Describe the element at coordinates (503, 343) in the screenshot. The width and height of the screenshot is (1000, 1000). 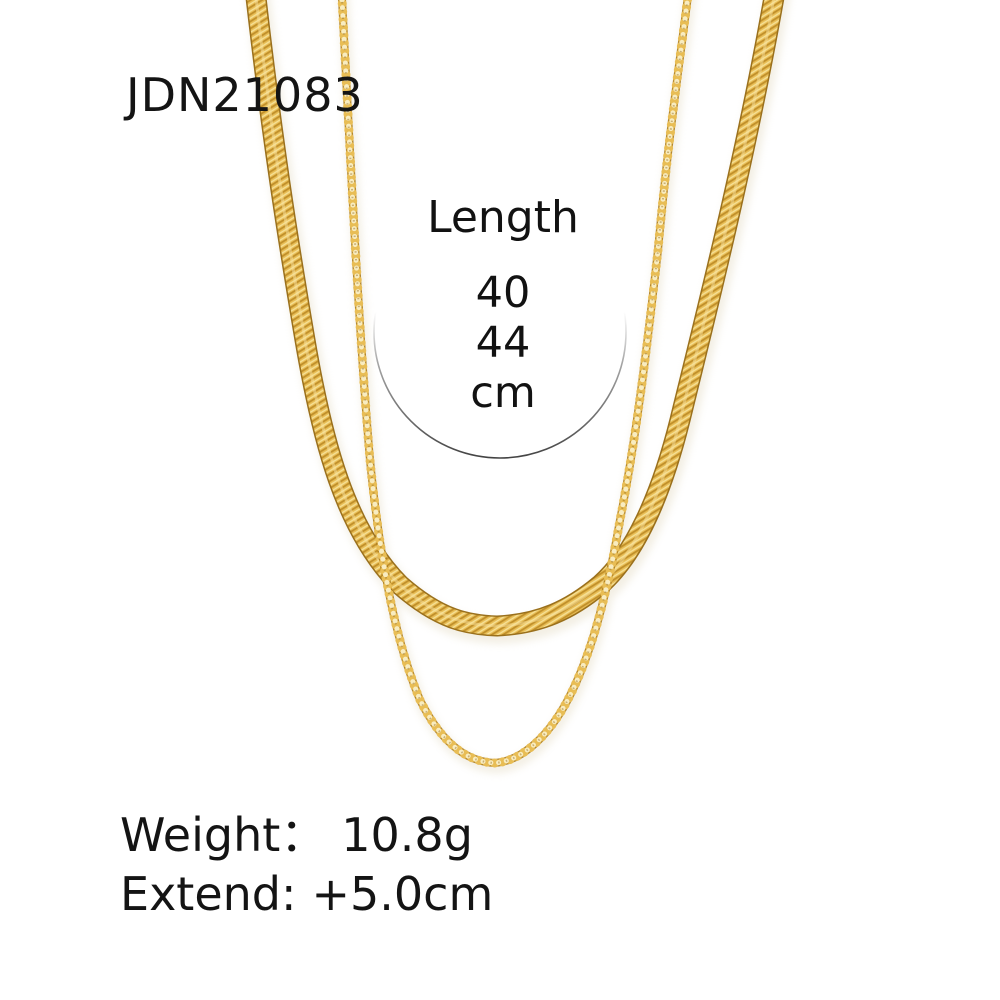
I see `length-value-2: 44` at that location.